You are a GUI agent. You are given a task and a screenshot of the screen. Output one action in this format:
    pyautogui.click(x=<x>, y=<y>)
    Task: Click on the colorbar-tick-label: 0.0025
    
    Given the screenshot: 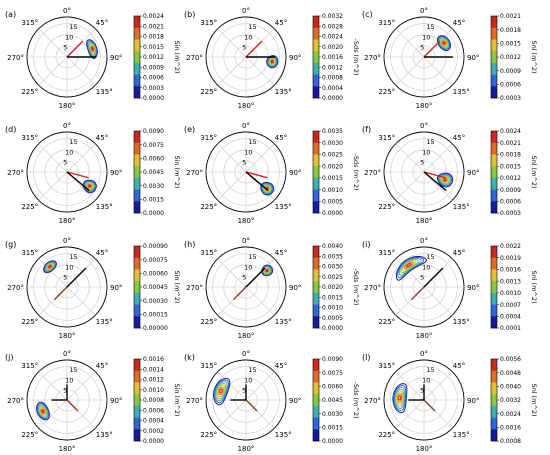 What is the action you would take?
    pyautogui.click(x=332, y=277)
    